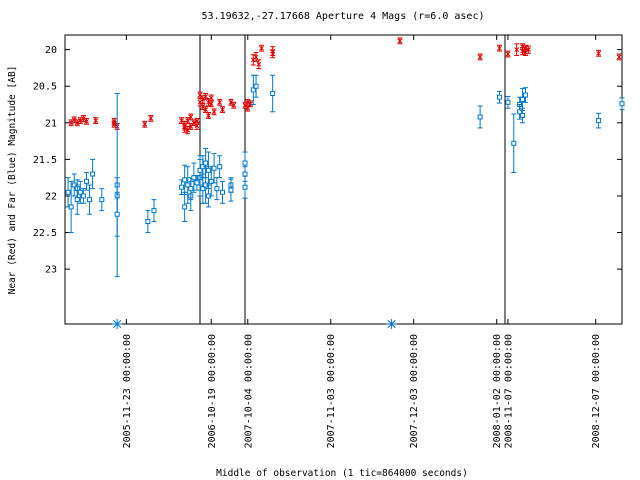 Image resolution: width=640 pixels, height=480 pixels. What do you see at coordinates (51, 123) in the screenshot?
I see `y-tick-label: 21` at bounding box center [51, 123].